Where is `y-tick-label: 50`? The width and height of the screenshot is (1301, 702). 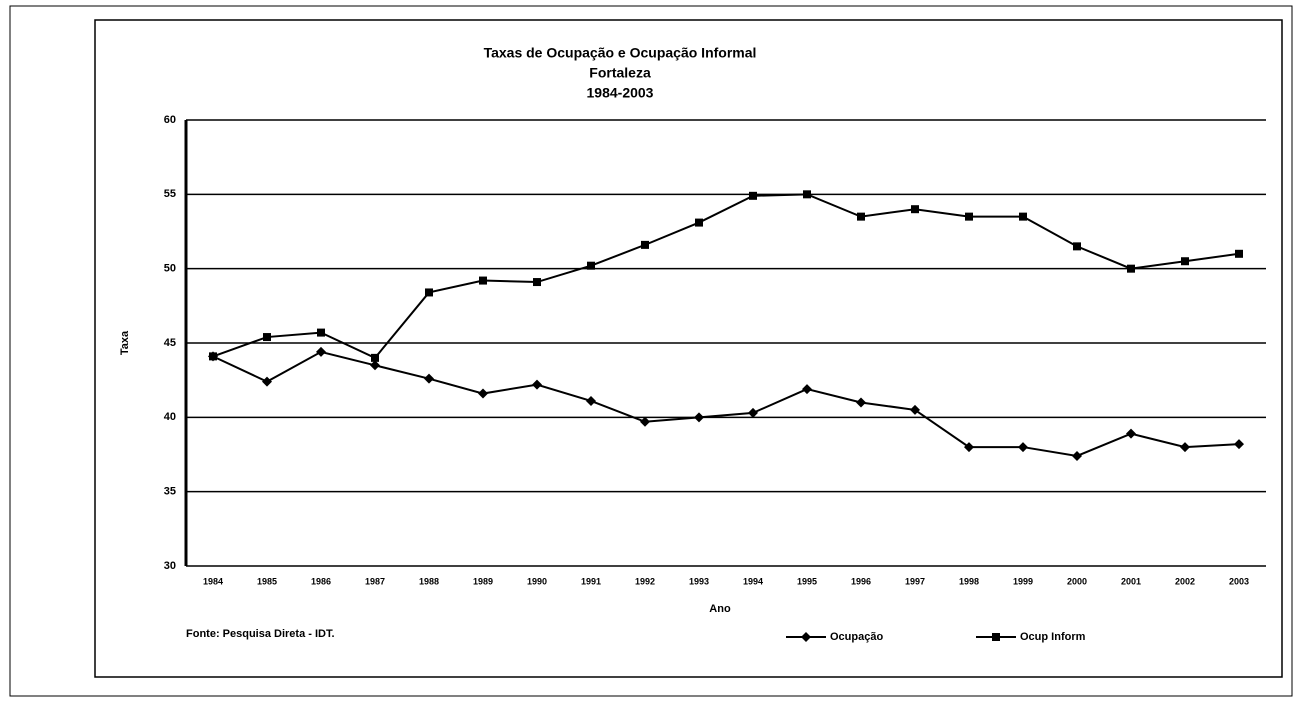
y-tick-label: 50 is located at coordinates (170, 269).